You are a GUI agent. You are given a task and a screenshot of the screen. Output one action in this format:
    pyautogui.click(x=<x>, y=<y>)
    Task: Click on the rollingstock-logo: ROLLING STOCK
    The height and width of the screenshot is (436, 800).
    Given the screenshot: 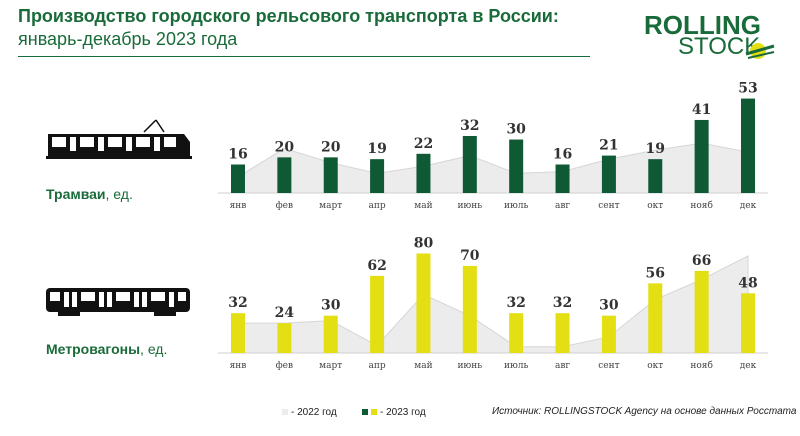 What is the action you would take?
    pyautogui.click(x=710, y=35)
    